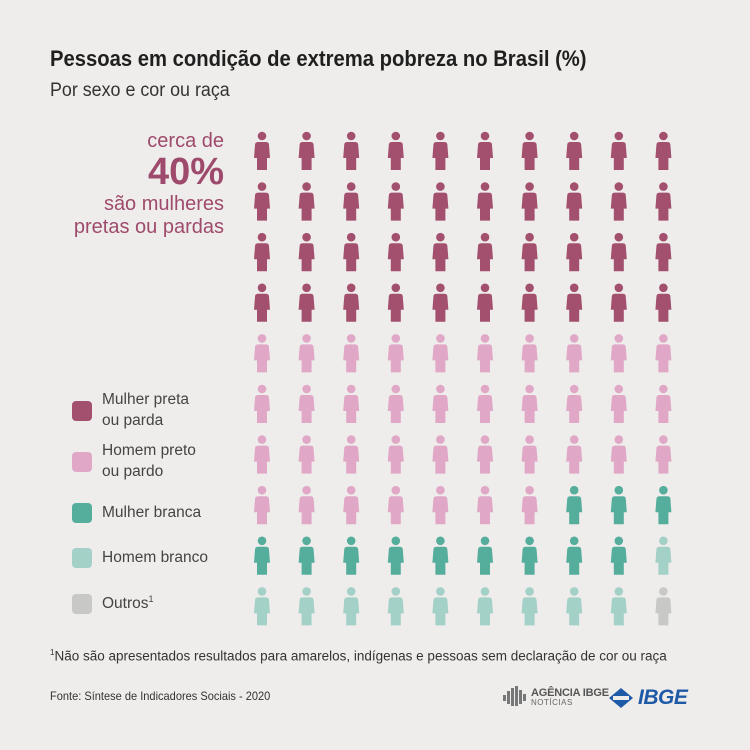 This screenshot has height=750, width=750. Describe the element at coordinates (148, 226) in the screenshot. I see `callout-line4: pretas ou pardas` at that location.